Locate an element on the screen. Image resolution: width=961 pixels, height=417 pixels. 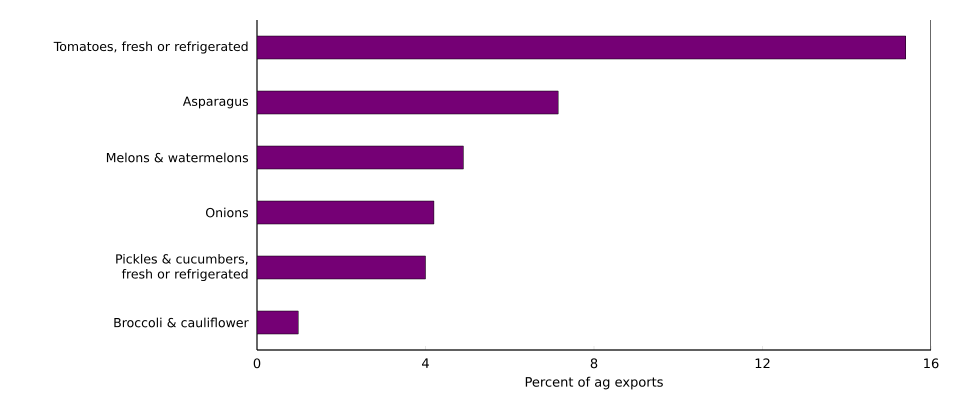
x-tick-label: 0 is located at coordinates (257, 363).